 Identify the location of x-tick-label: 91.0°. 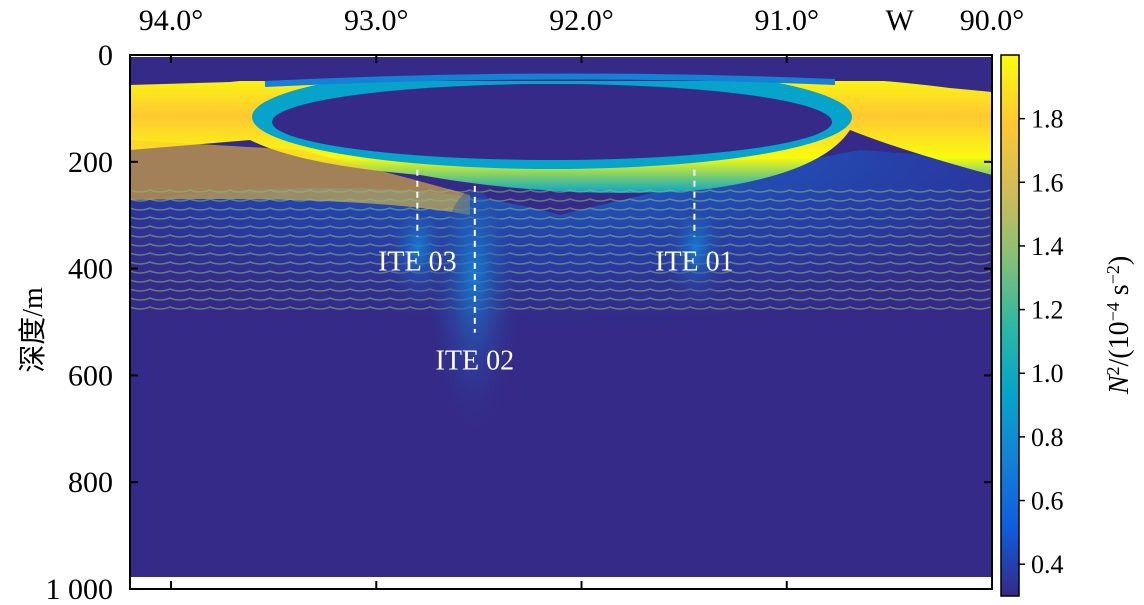
(787, 20).